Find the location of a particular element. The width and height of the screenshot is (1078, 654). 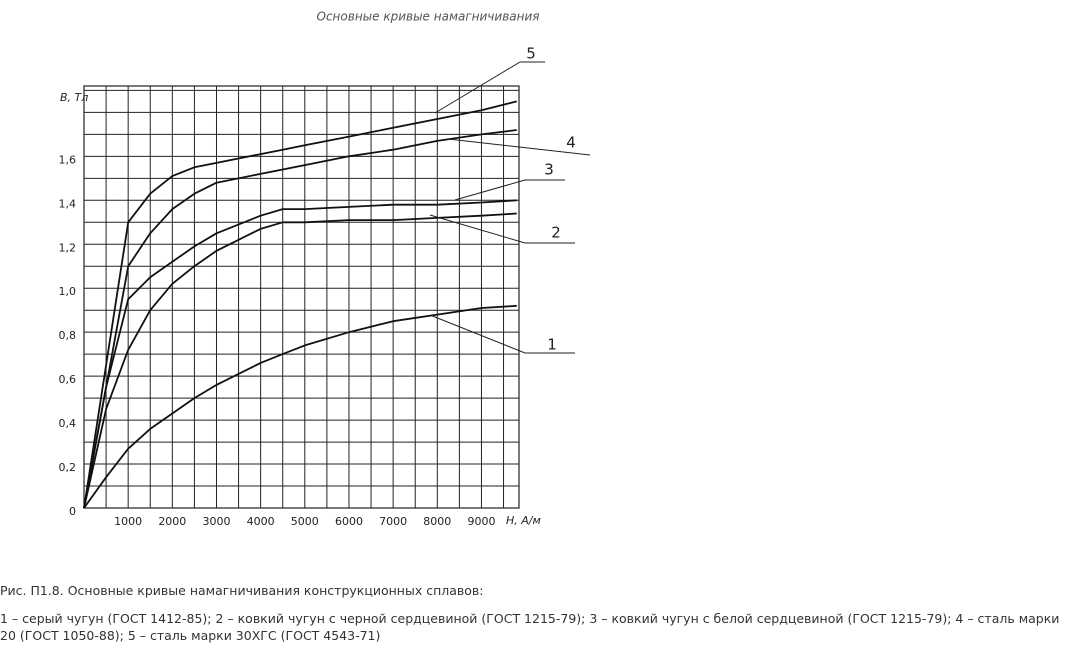

x-tick-label: 5000 is located at coordinates (305, 521).